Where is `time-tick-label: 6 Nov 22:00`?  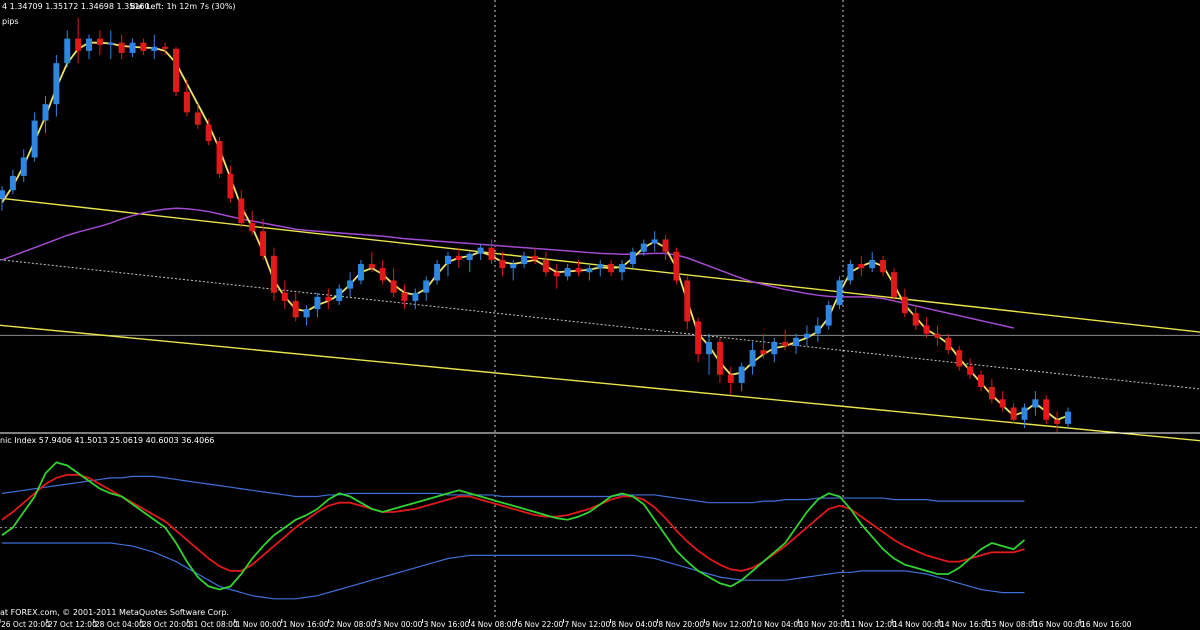
time-tick-label: 6 Nov 22:00 is located at coordinates (541, 624).